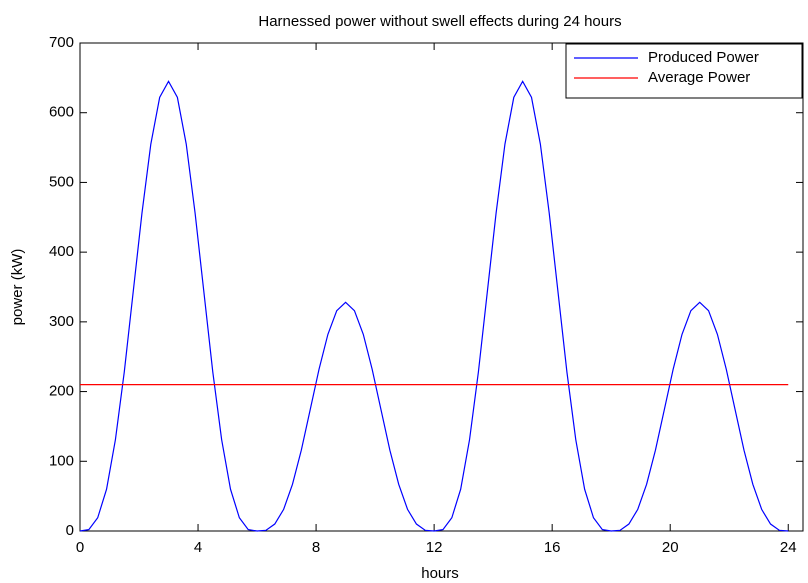 The image size is (808, 583). Describe the element at coordinates (61, 321) in the screenshot. I see `y-tick-label: 300` at that location.